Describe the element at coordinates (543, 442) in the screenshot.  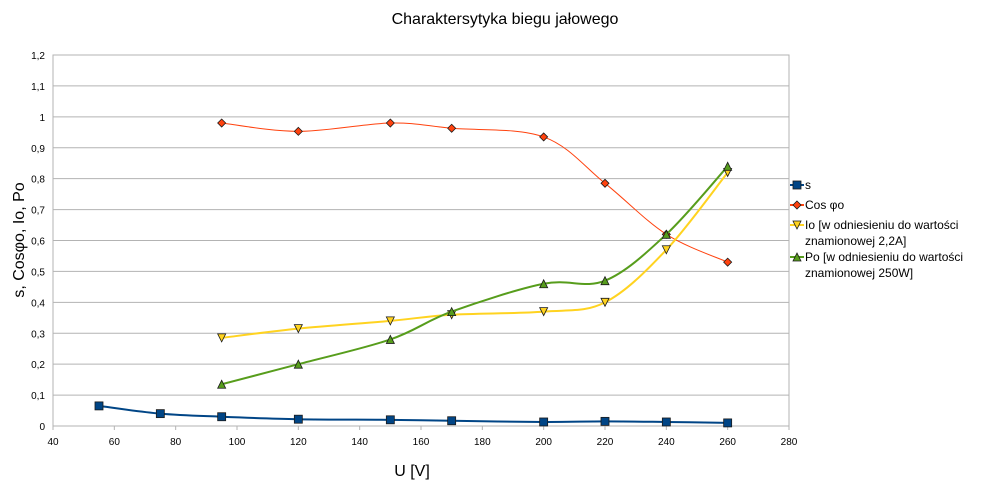
I see `x-tick-label: 200` at that location.